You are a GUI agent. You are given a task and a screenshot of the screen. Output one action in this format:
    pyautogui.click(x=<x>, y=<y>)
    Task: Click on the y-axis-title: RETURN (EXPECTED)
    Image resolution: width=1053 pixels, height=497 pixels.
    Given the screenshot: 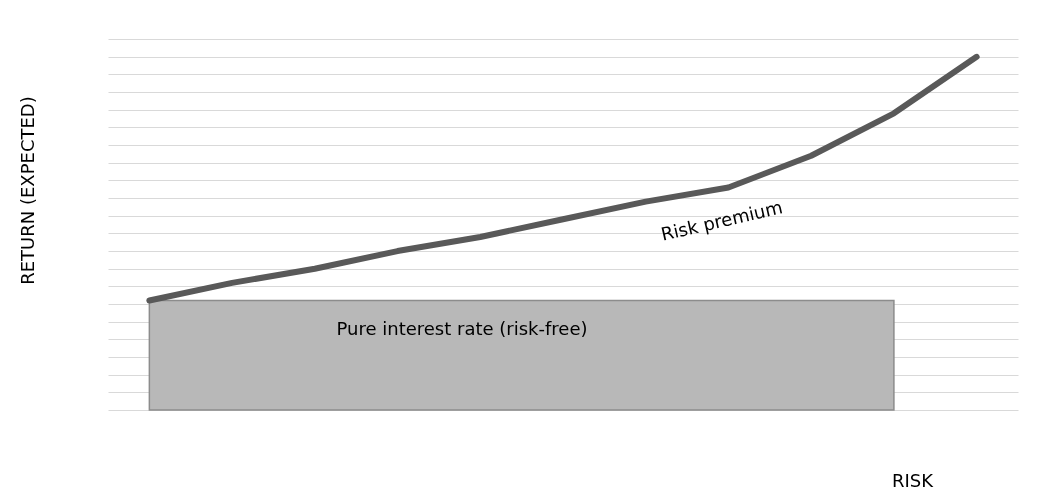 What is the action you would take?
    pyautogui.click(x=27, y=190)
    